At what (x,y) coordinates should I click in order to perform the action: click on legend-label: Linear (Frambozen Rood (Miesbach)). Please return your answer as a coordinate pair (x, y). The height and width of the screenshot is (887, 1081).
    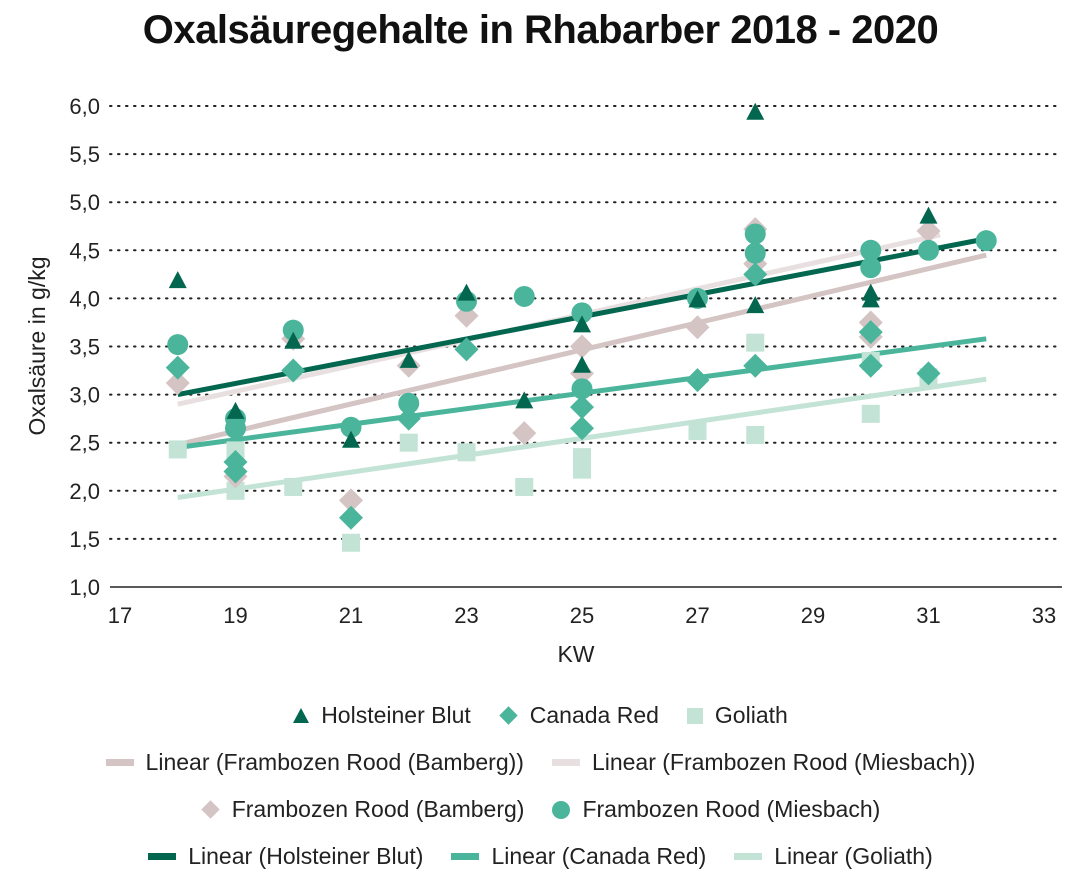
    Looking at the image, I should click on (783, 762).